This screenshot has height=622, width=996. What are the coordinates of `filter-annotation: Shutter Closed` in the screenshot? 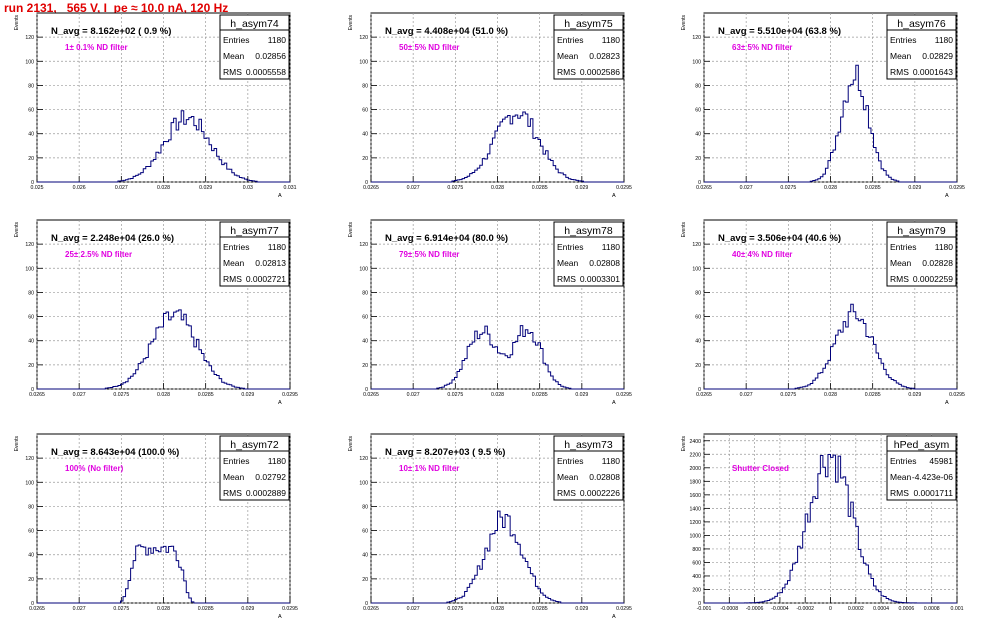 It's located at (760, 468).